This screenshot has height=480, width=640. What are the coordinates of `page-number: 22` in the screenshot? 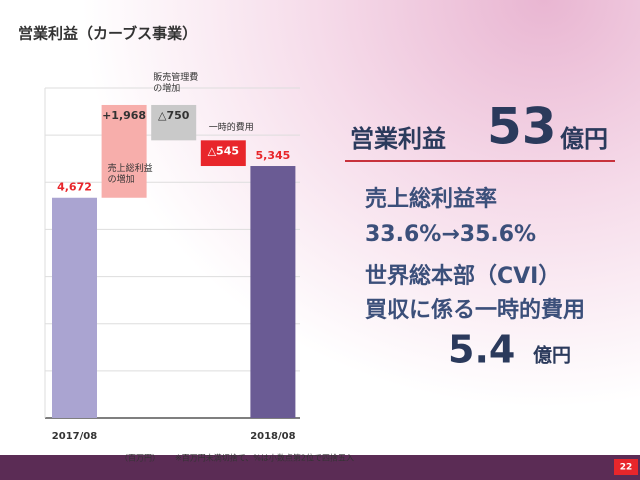 It's located at (626, 468).